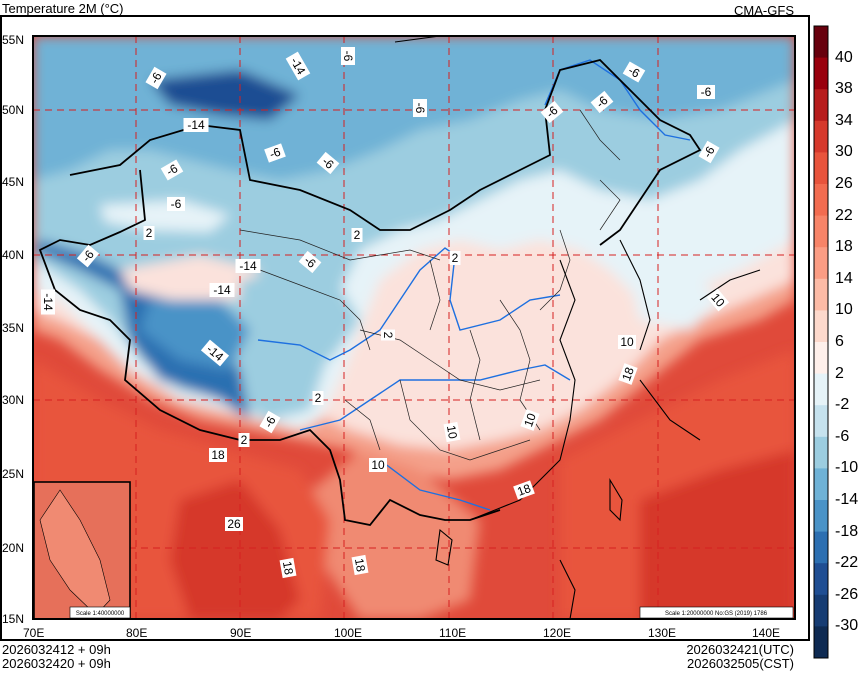  Describe the element at coordinates (844, 247) in the screenshot. I see `colorbar-tick-label: 18` at that location.